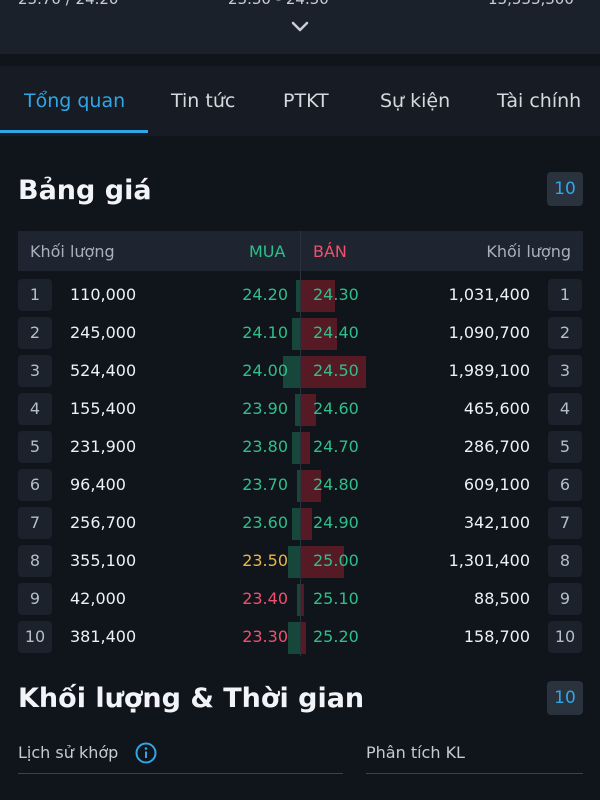  What do you see at coordinates (336, 484) in the screenshot?
I see `ask-price: 24.80` at bounding box center [336, 484].